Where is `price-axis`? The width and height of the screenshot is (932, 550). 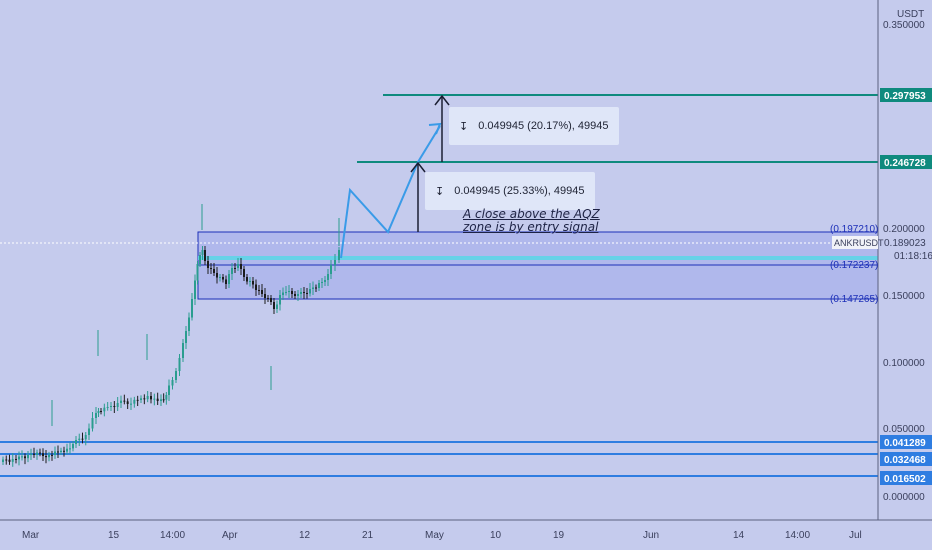
price-axis is located at coordinates (905, 260).